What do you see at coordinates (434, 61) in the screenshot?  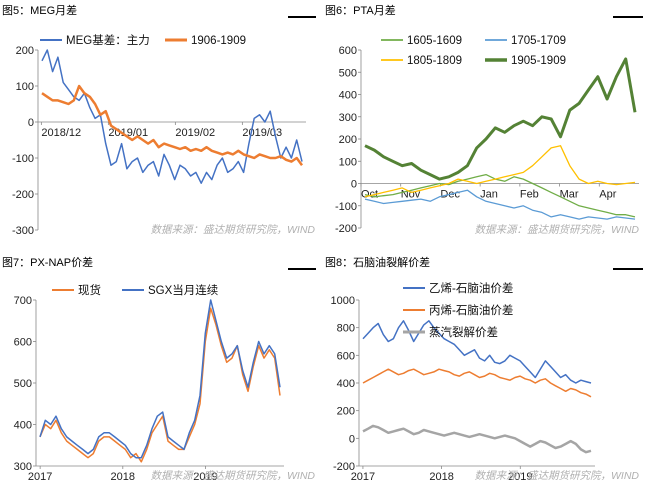 I see `legend-label: 1805-1809` at bounding box center [434, 61].